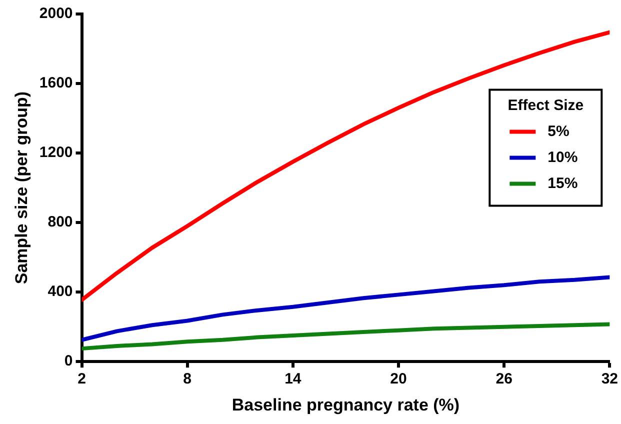 This screenshot has width=621, height=424. What do you see at coordinates (563, 183) in the screenshot?
I see `legend-label: 15%` at bounding box center [563, 183].